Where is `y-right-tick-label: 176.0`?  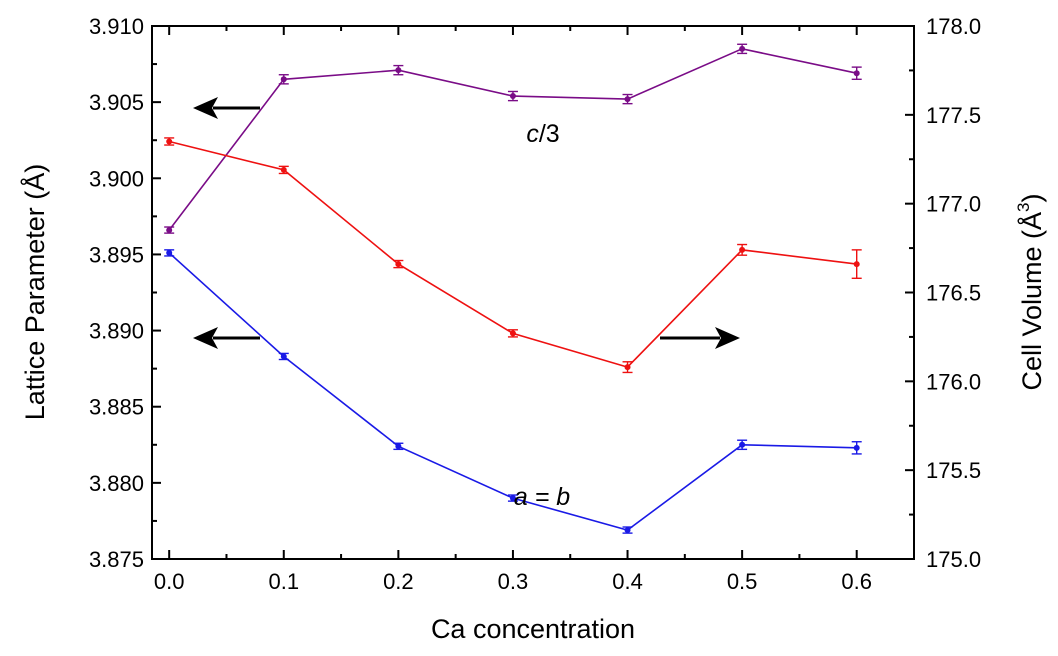 y-right-tick-label: 176.0 is located at coordinates (953, 381).